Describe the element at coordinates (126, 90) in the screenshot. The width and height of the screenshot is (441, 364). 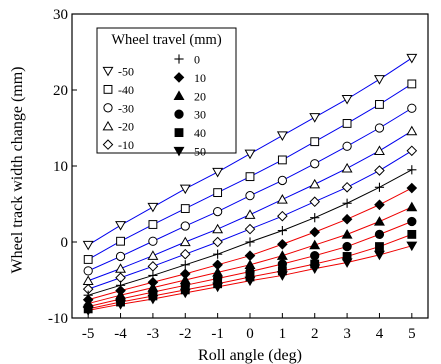
I see `legend-label: -40` at that location.